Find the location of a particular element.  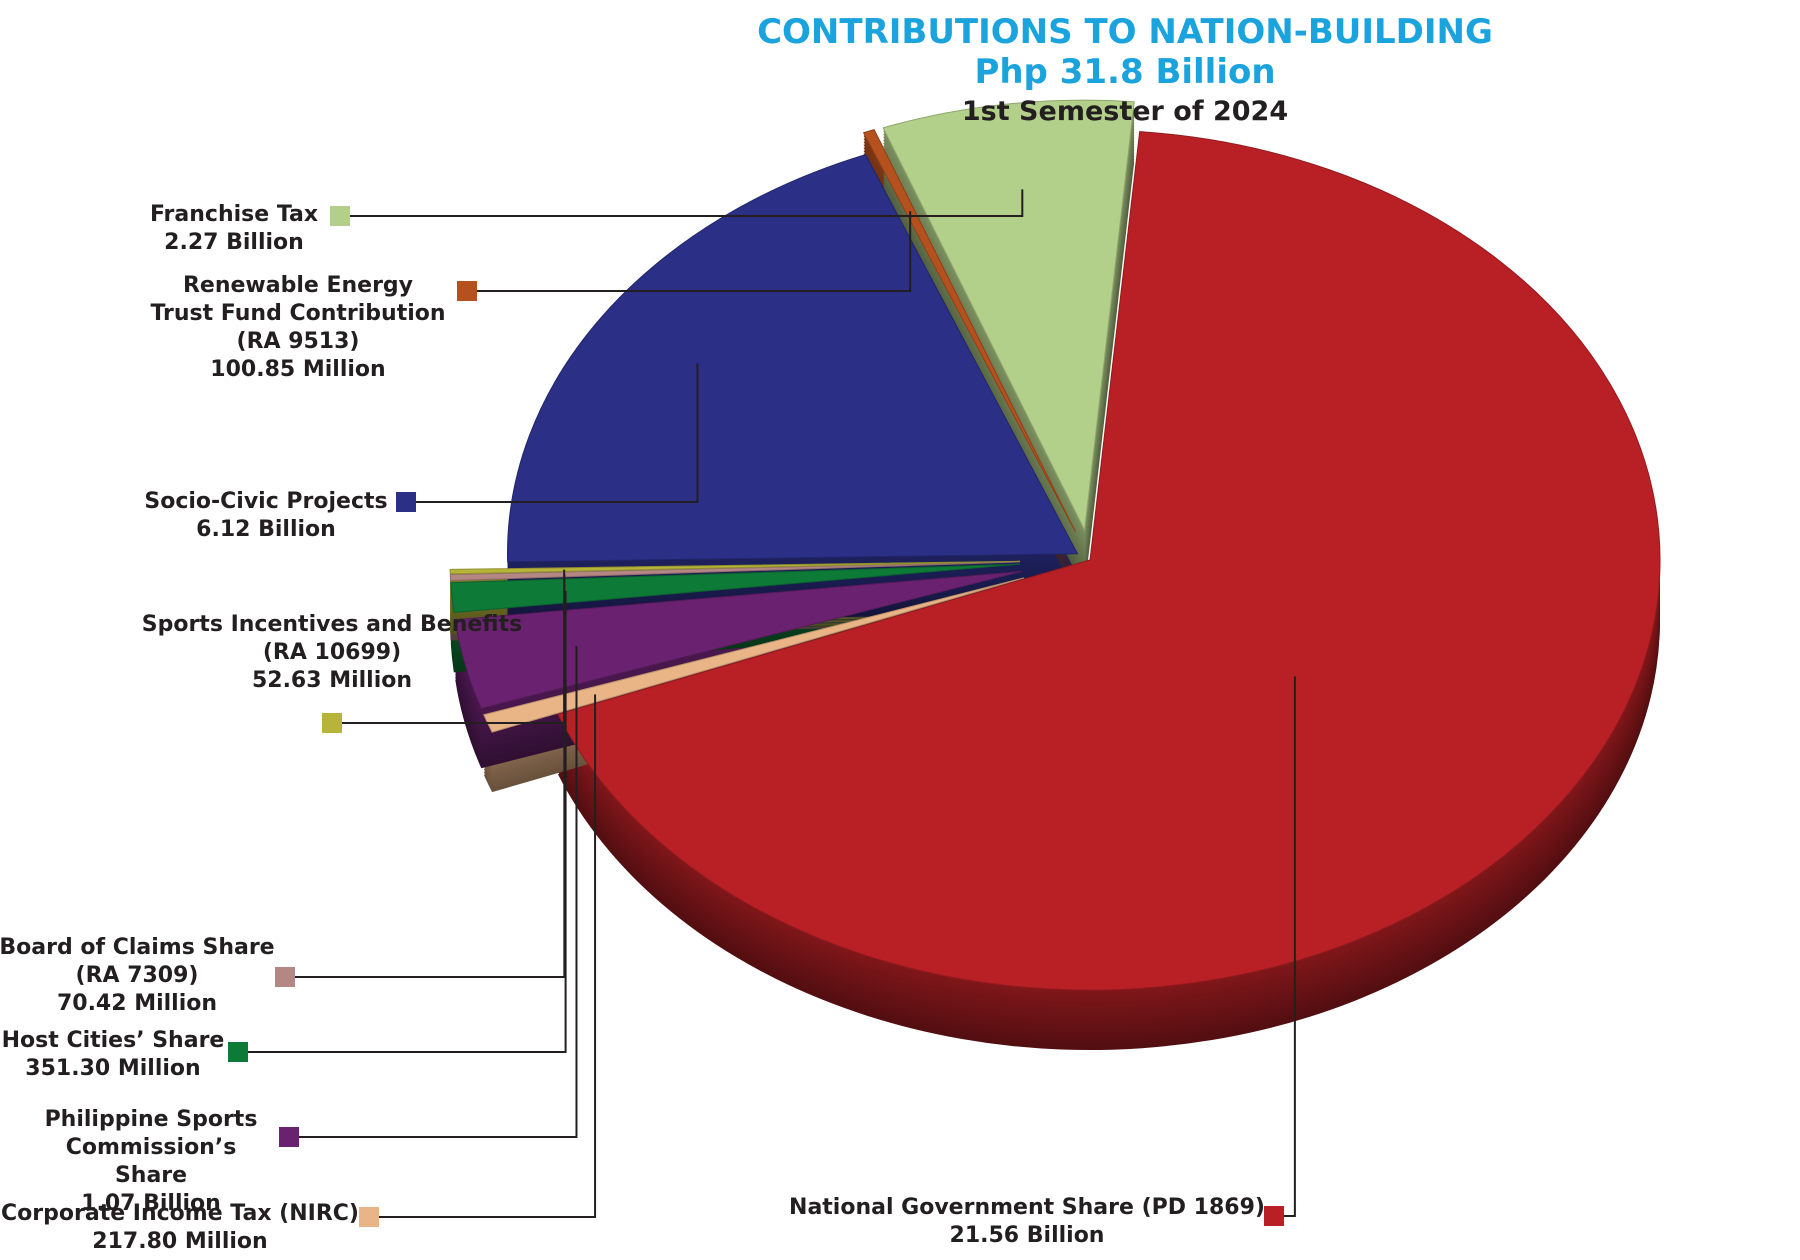

slice-label: Socio-Civic Projects 6.12 Billion is located at coordinates (266, 516).